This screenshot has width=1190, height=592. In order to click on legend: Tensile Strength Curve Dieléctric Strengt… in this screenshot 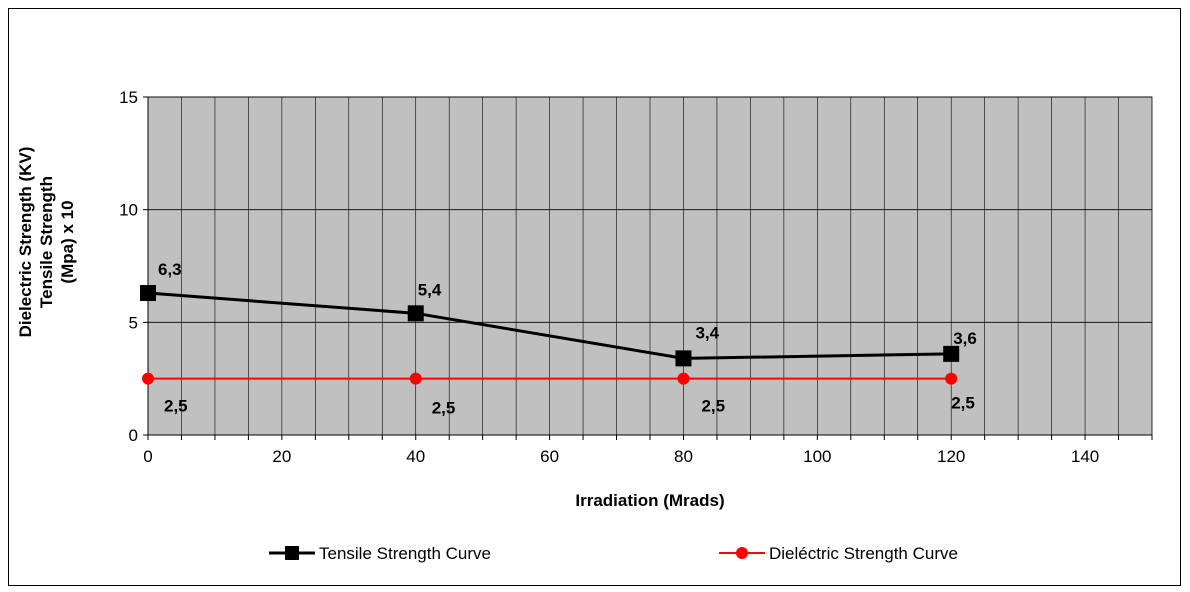, I will do `click(613, 553)`.